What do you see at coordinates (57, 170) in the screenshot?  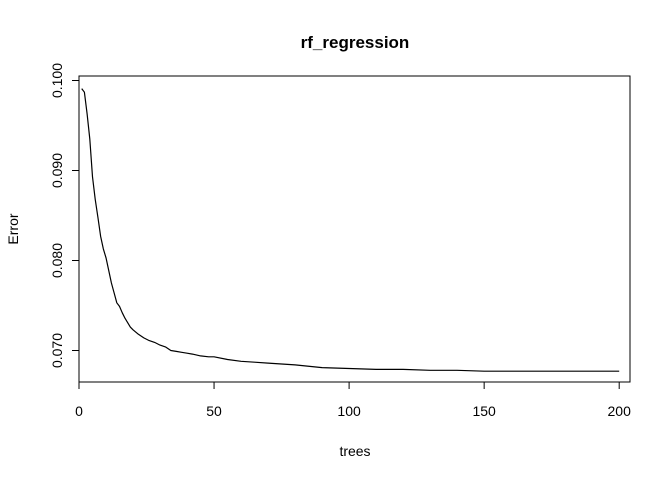 I see `y-tick-label: 0.090` at bounding box center [57, 170].